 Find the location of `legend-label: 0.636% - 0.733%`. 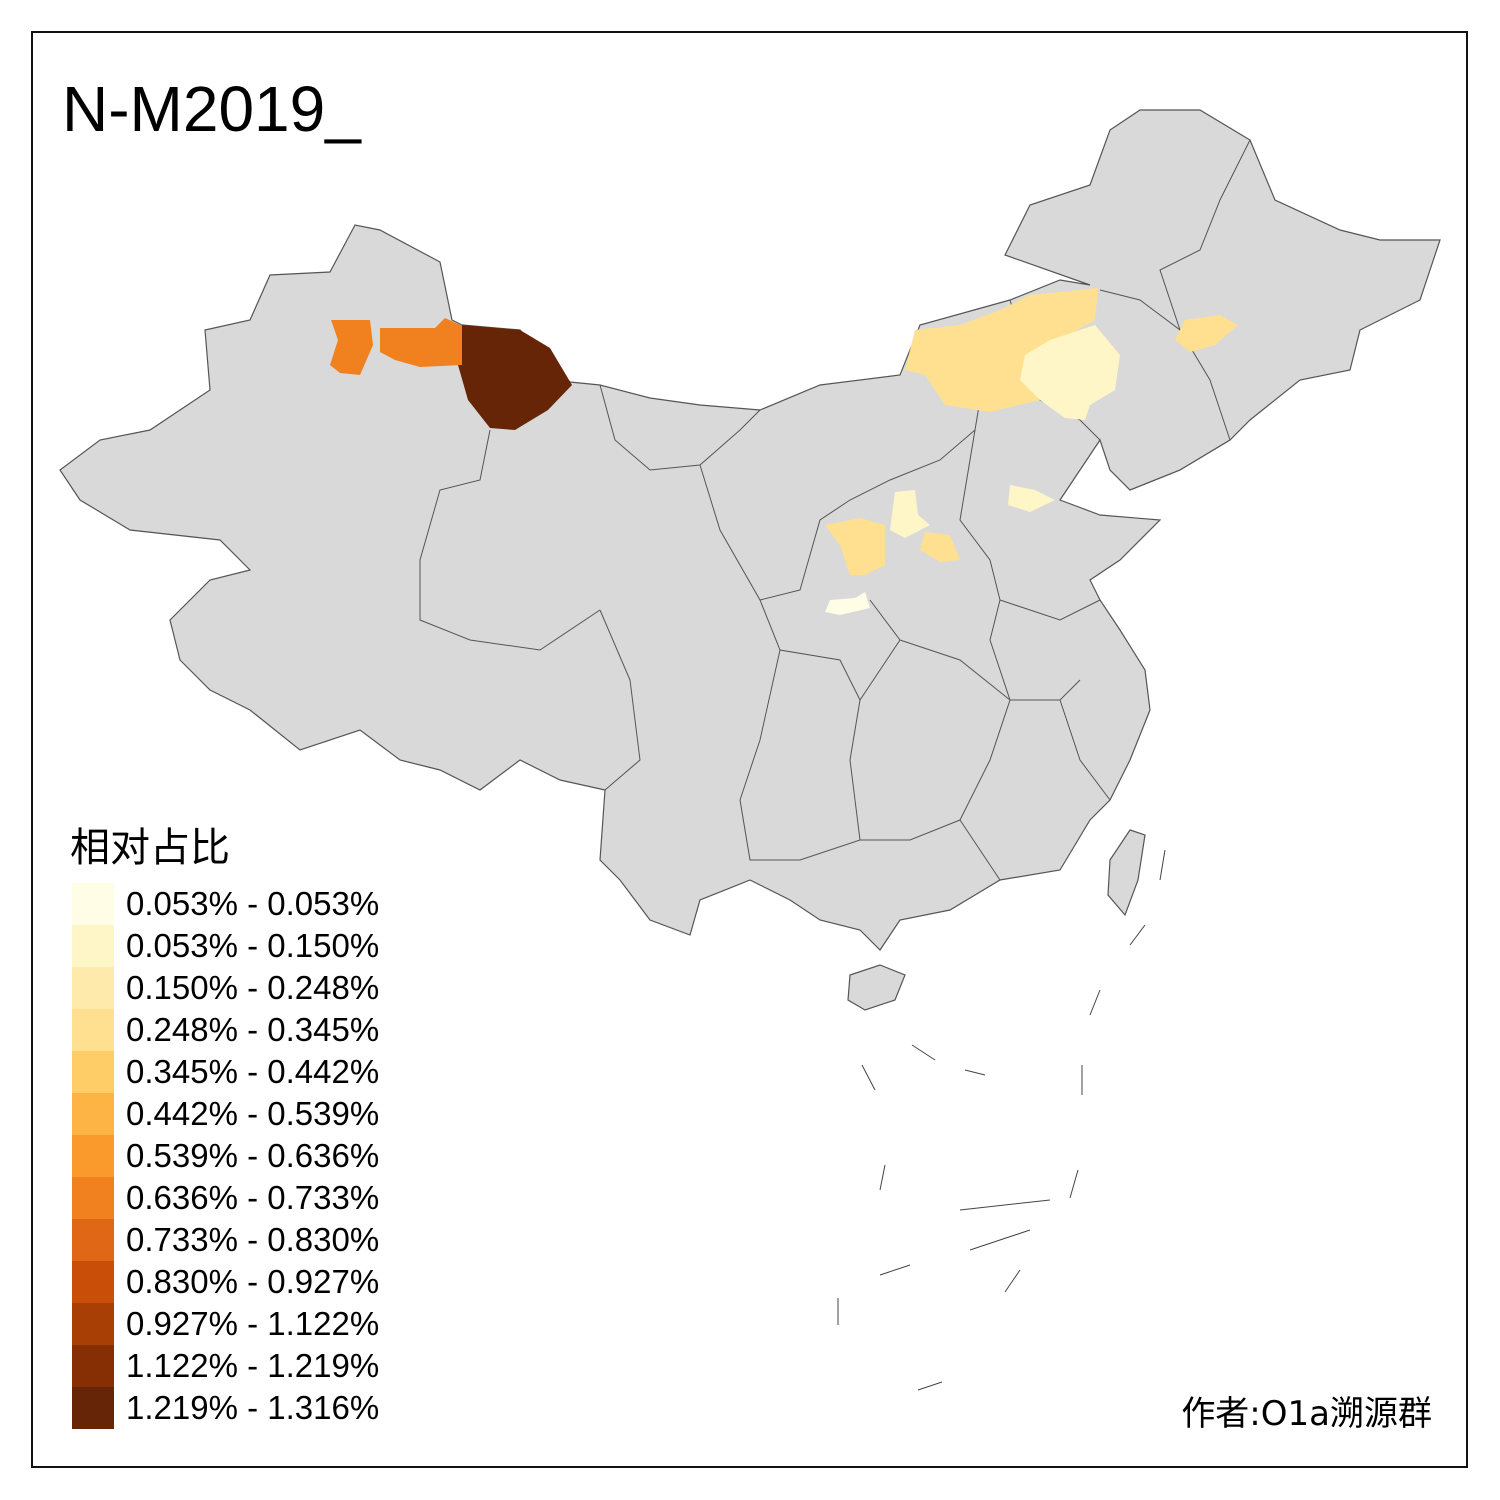

legend-label: 0.636% - 0.733% is located at coordinates (253, 1197).